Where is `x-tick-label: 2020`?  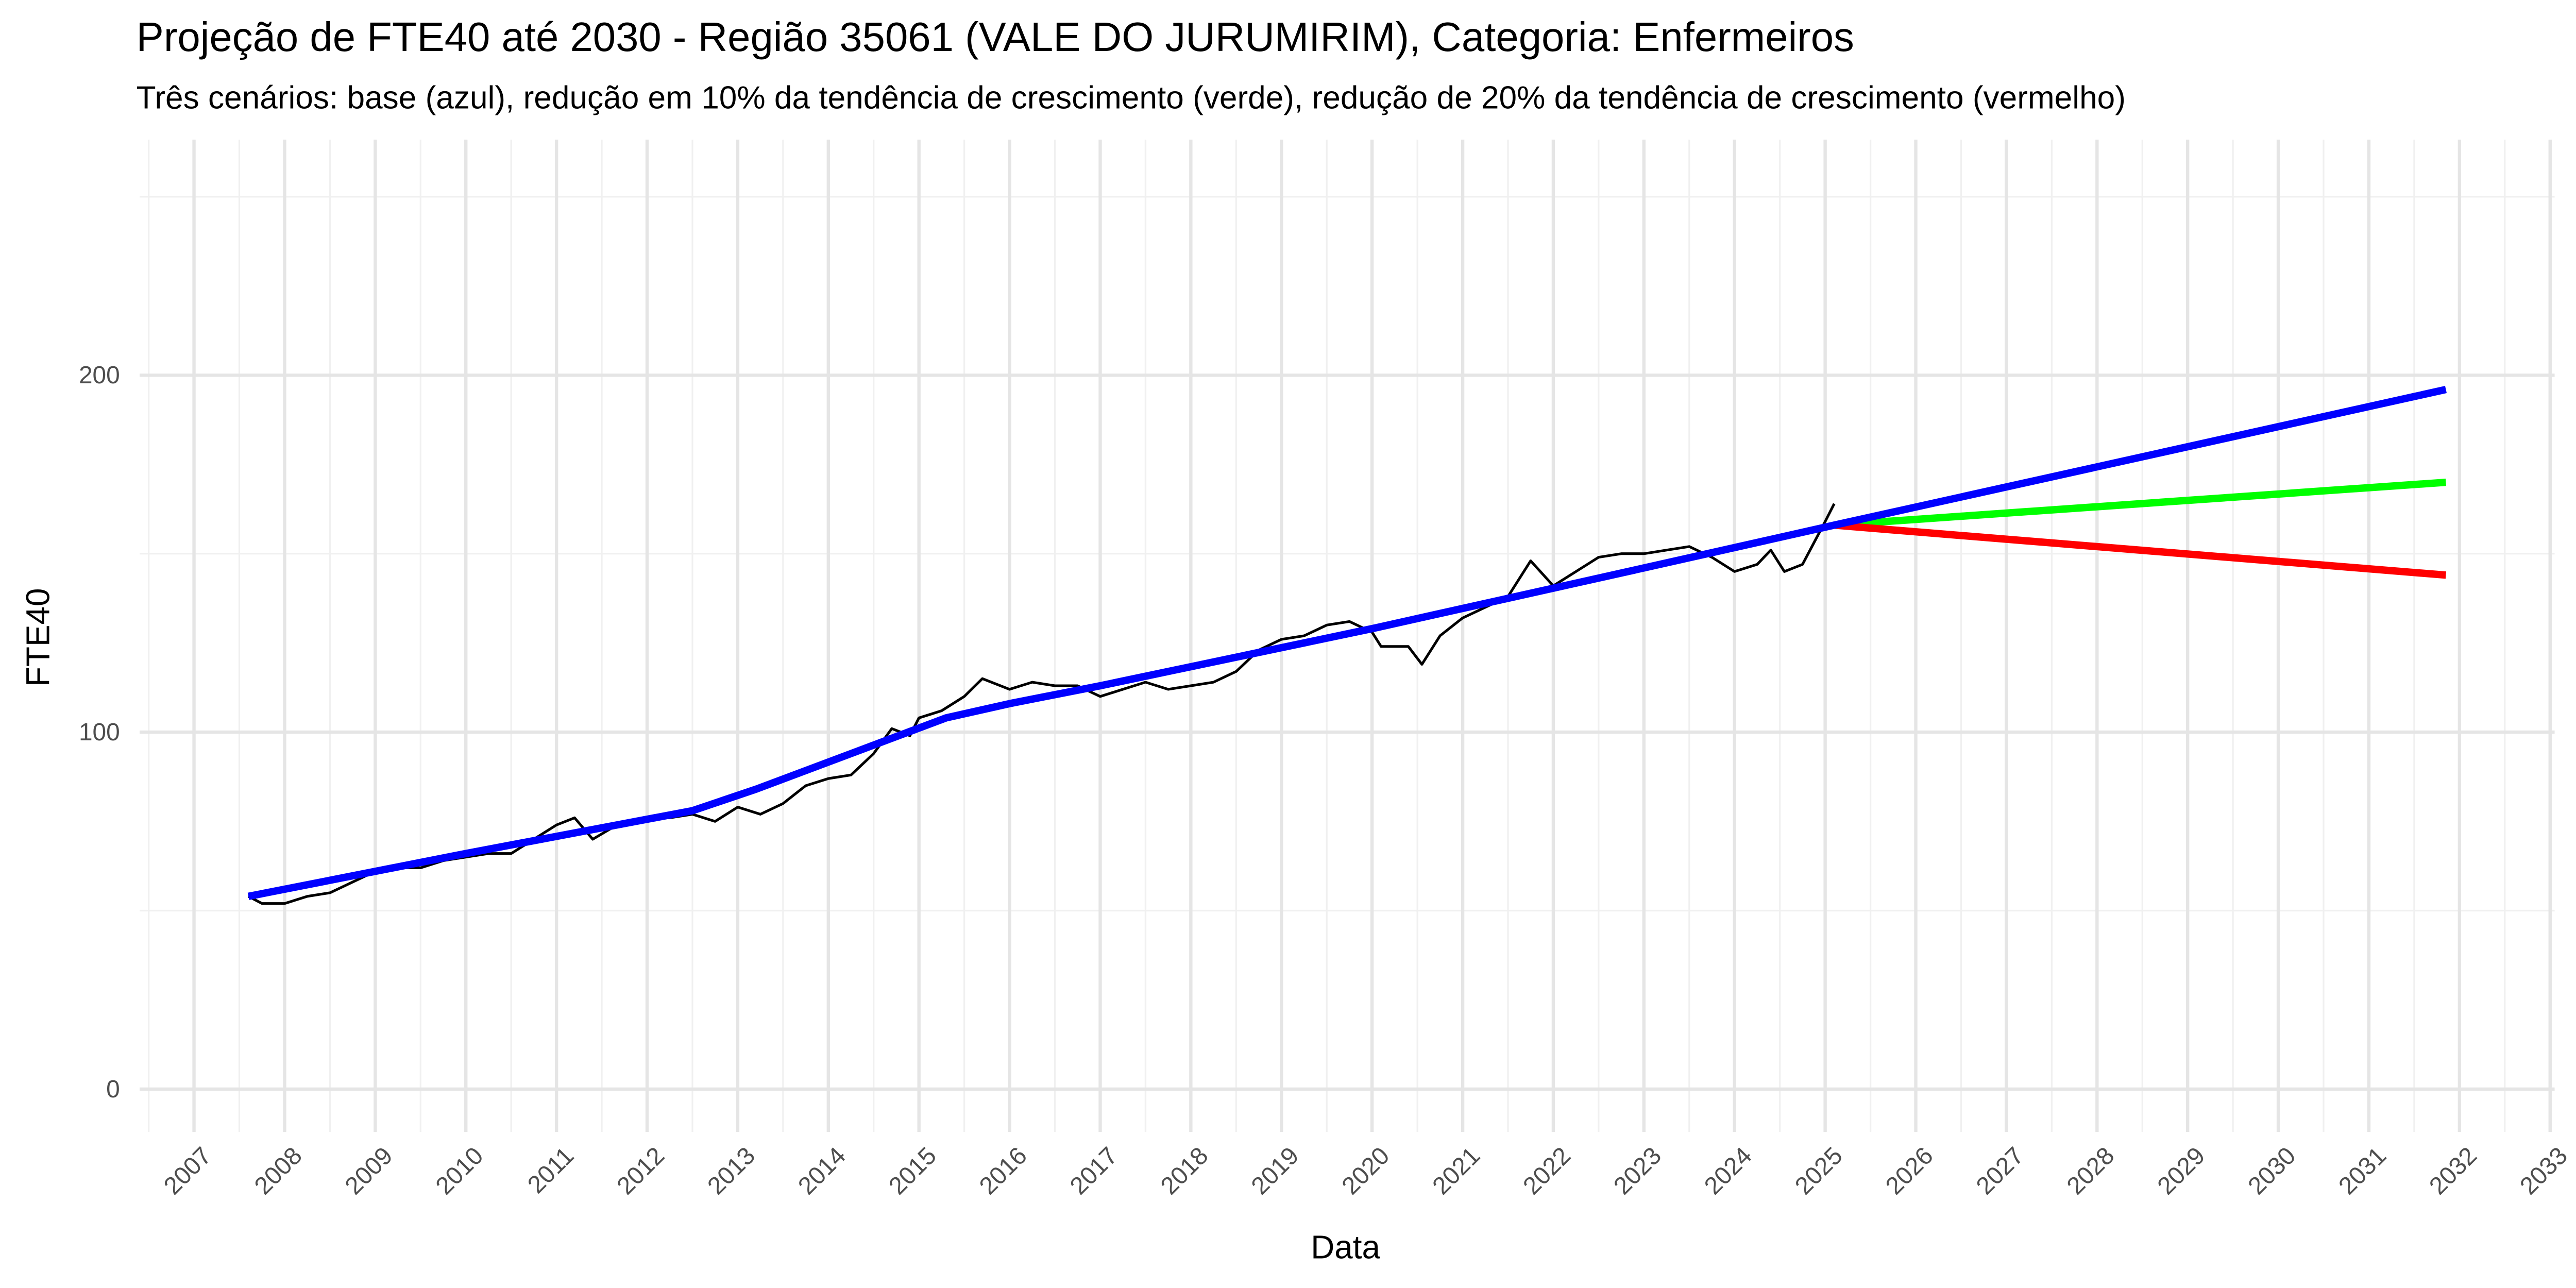
x-tick-label: 2020 is located at coordinates (1366, 1171).